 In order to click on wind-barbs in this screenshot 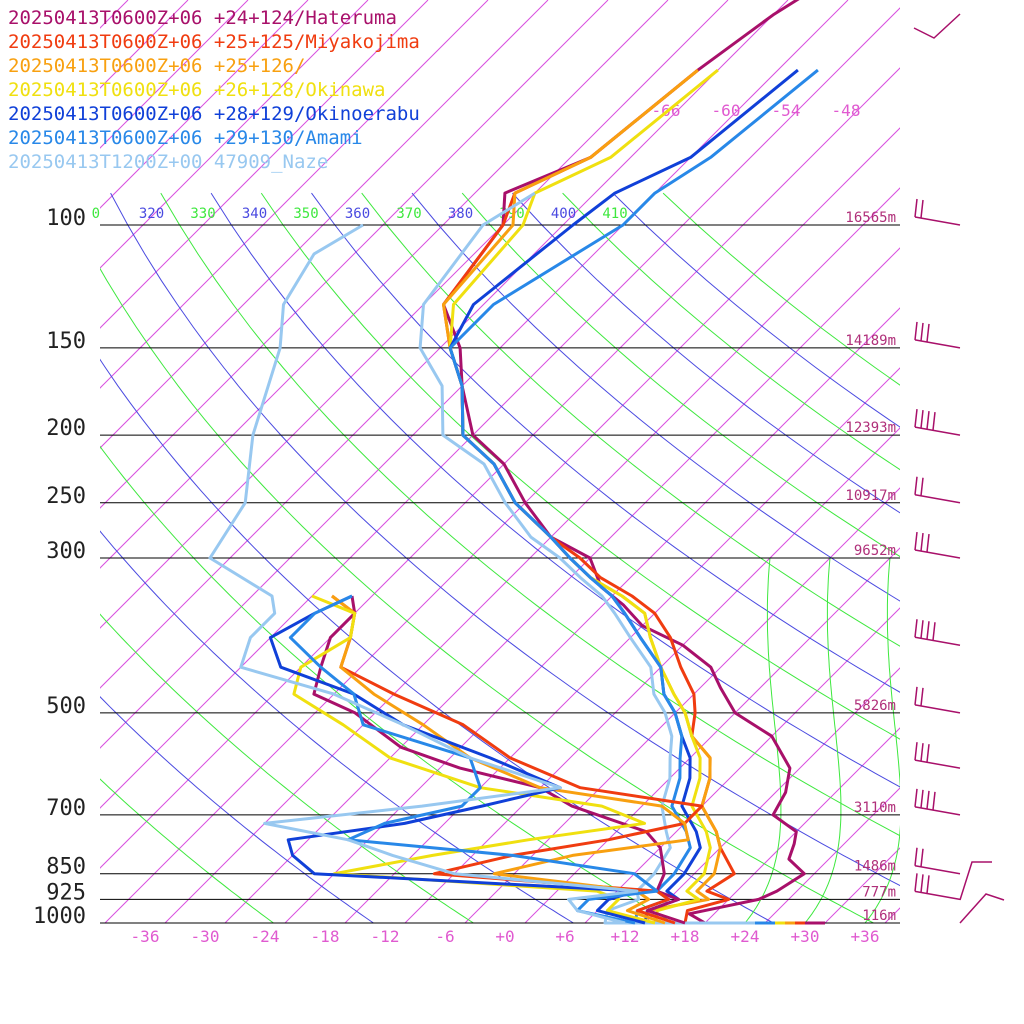, I will do `click(959, 468)`.